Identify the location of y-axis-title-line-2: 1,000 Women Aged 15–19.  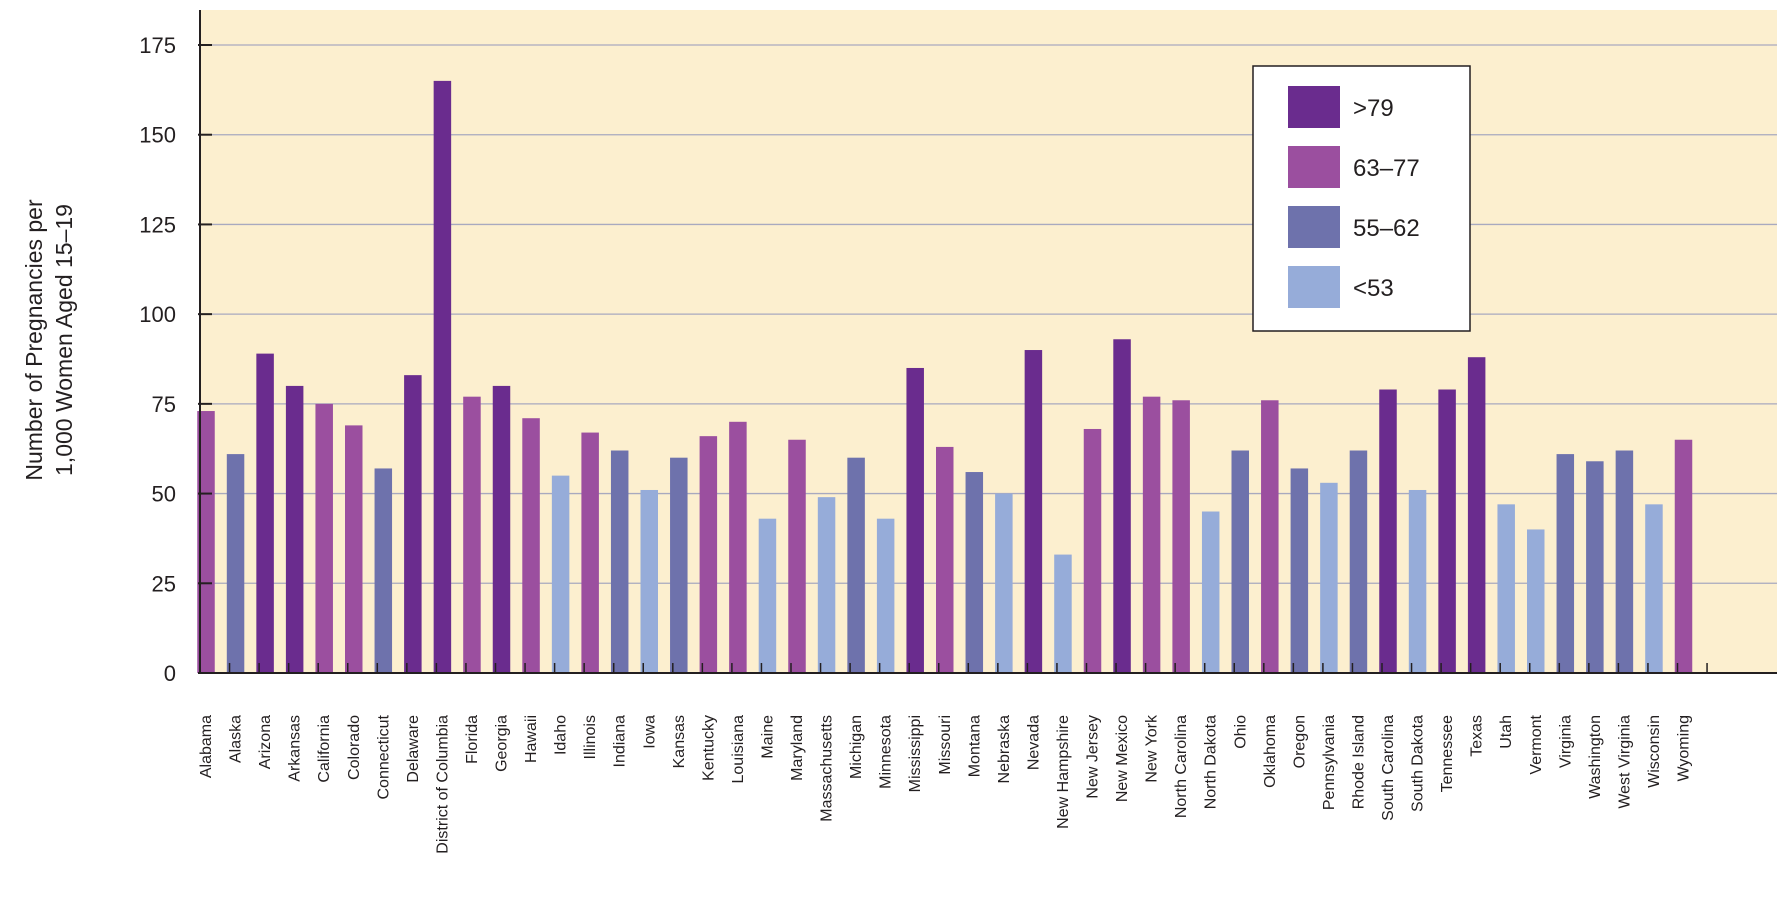
(64, 340).